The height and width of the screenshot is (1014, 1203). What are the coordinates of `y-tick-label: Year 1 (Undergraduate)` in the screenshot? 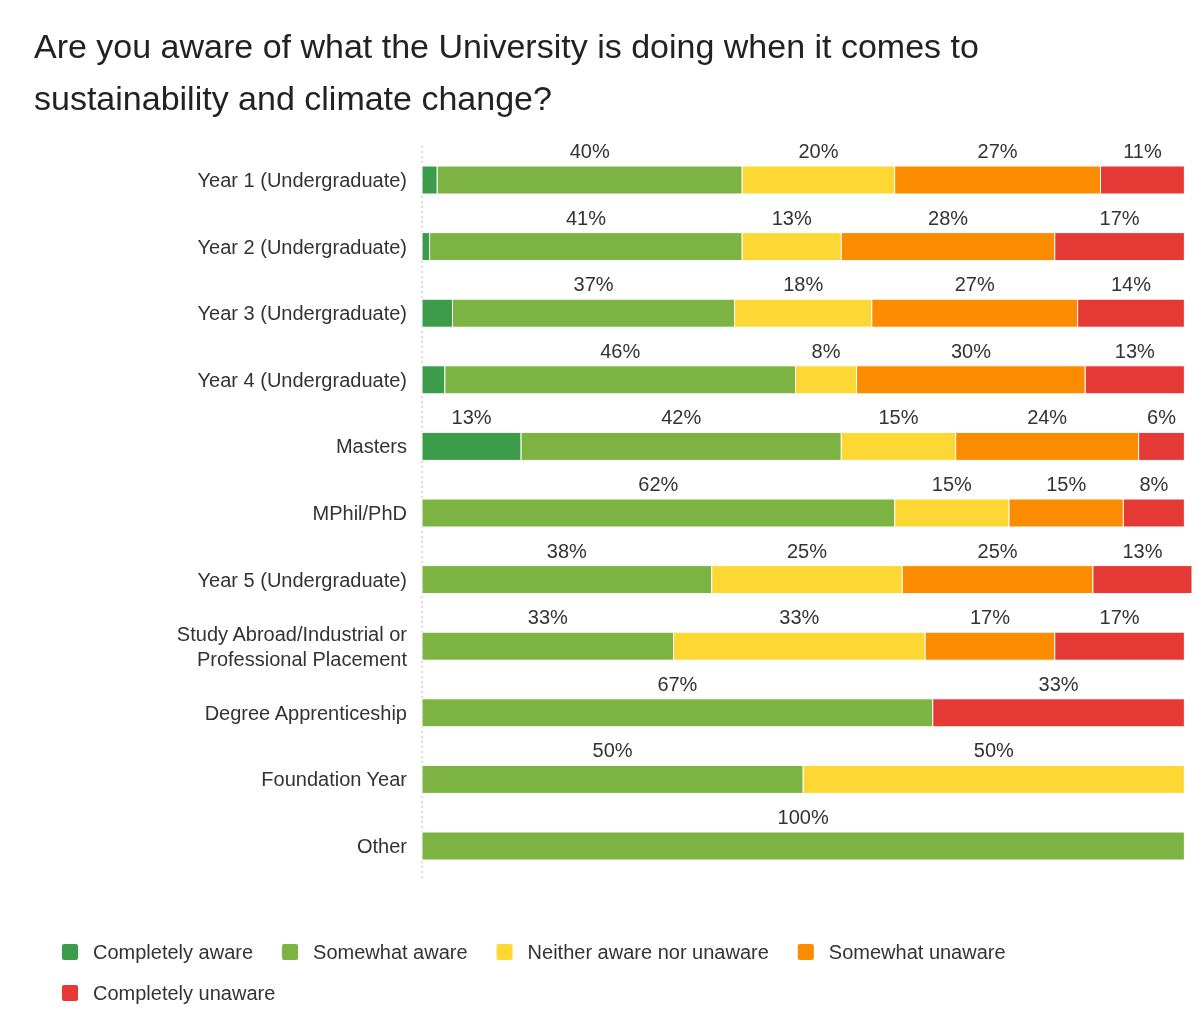 It's located at (302, 180).